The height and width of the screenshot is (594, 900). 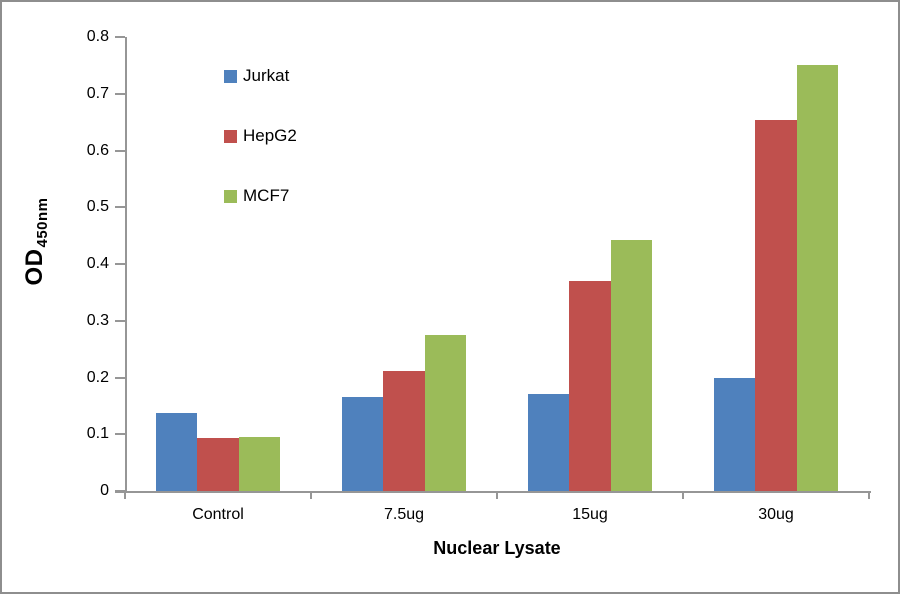 I want to click on bar-mcf7-15ug, so click(x=631, y=365).